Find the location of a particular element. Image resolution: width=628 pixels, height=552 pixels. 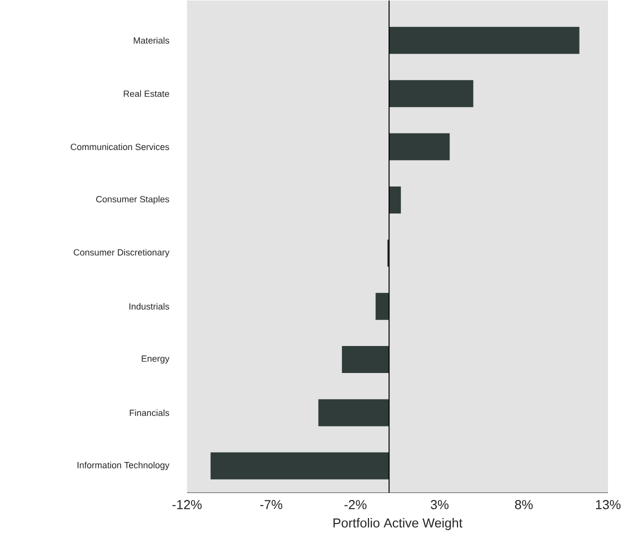

y-tick-label: Communication Services is located at coordinates (120, 147).